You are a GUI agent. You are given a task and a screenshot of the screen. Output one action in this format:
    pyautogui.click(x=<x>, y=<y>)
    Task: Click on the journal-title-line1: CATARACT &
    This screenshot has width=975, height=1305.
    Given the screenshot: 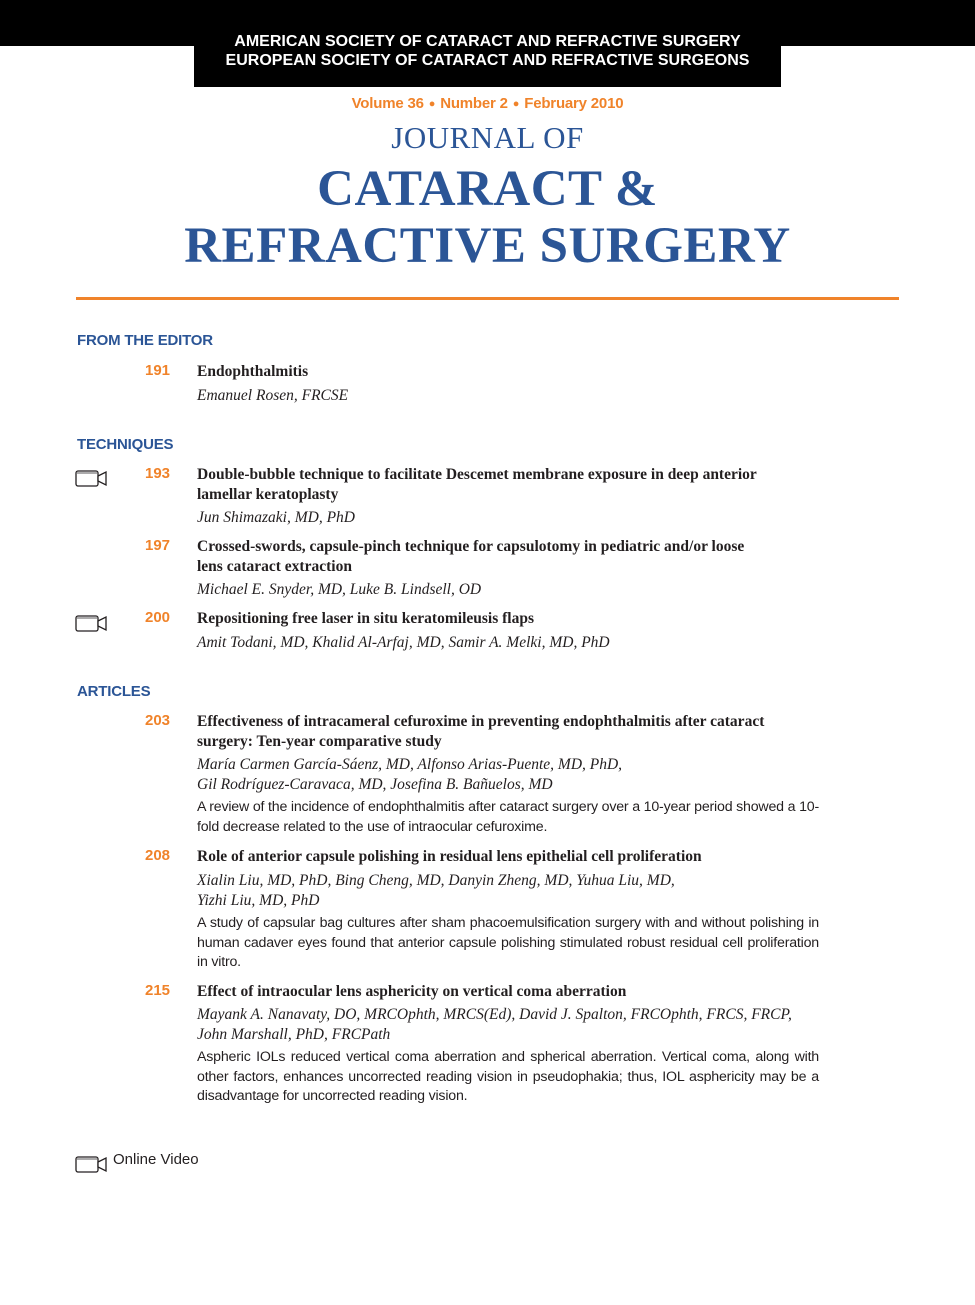 What is the action you would take?
    pyautogui.click(x=487, y=189)
    